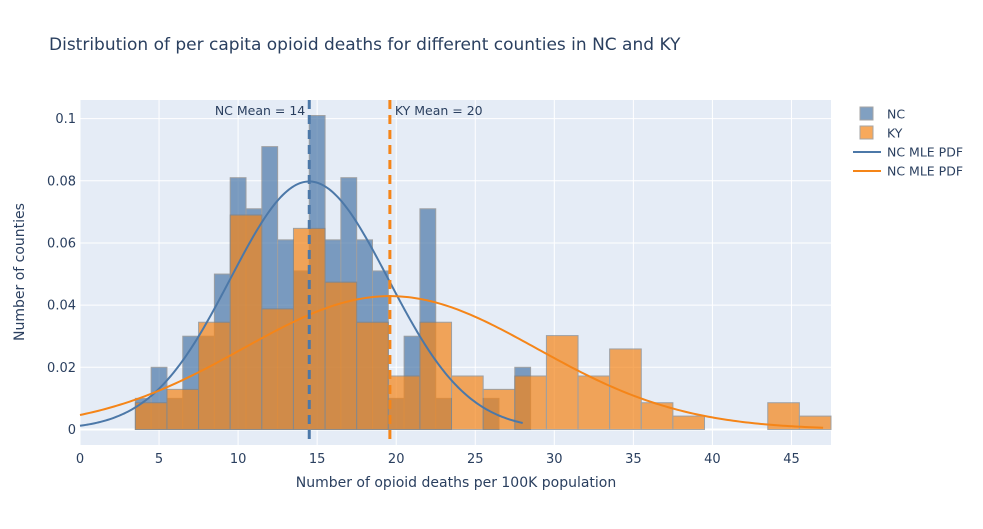 The width and height of the screenshot is (983, 529). What do you see at coordinates (908, 142) in the screenshot?
I see `legend: NC KY NC MLE PDF NC MLE PDF` at bounding box center [908, 142].